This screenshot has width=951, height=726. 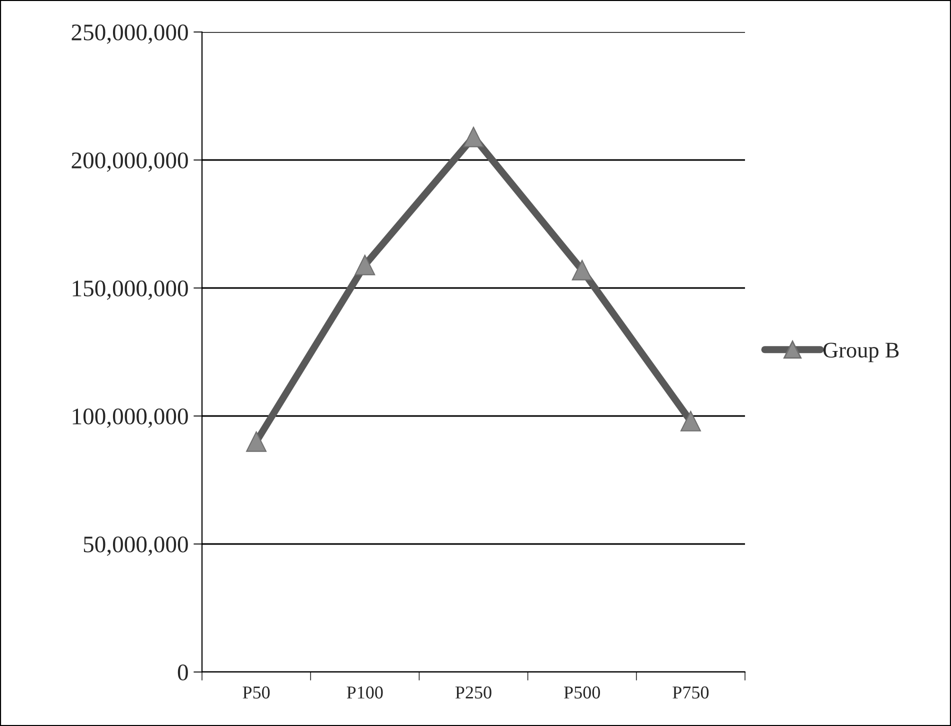 I want to click on x-tick-label: P750, so click(x=690, y=692).